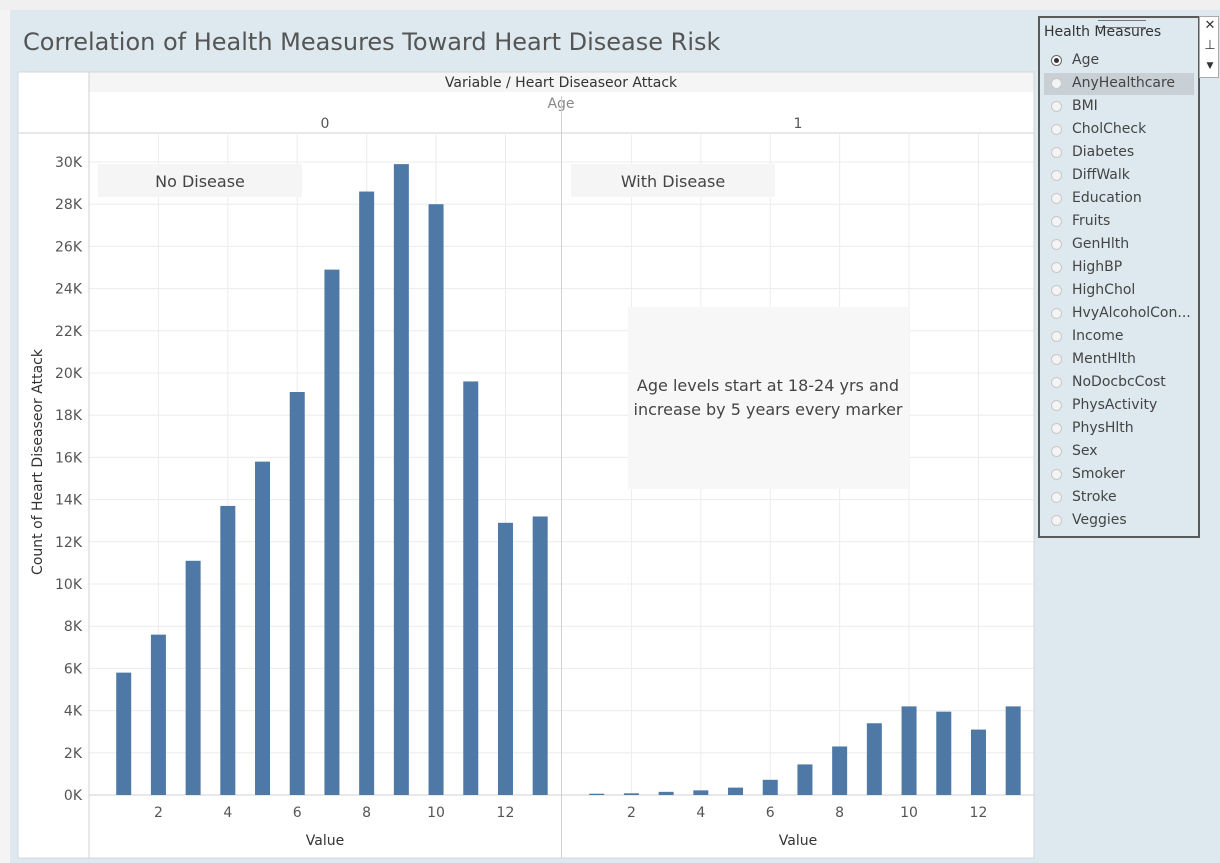 The height and width of the screenshot is (863, 1220). Describe the element at coordinates (1099, 474) in the screenshot. I see `filter-option-label: Smoker` at that location.